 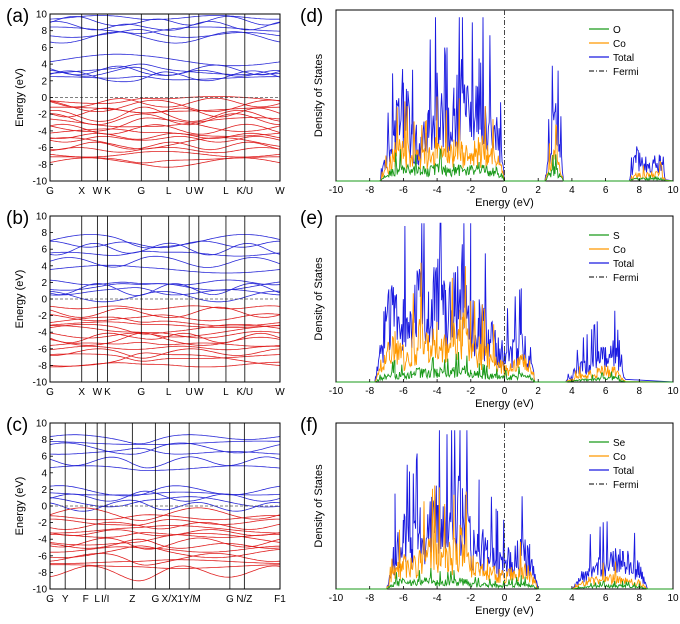 I want to click on y-tick-label: -8, so click(x=42, y=366).